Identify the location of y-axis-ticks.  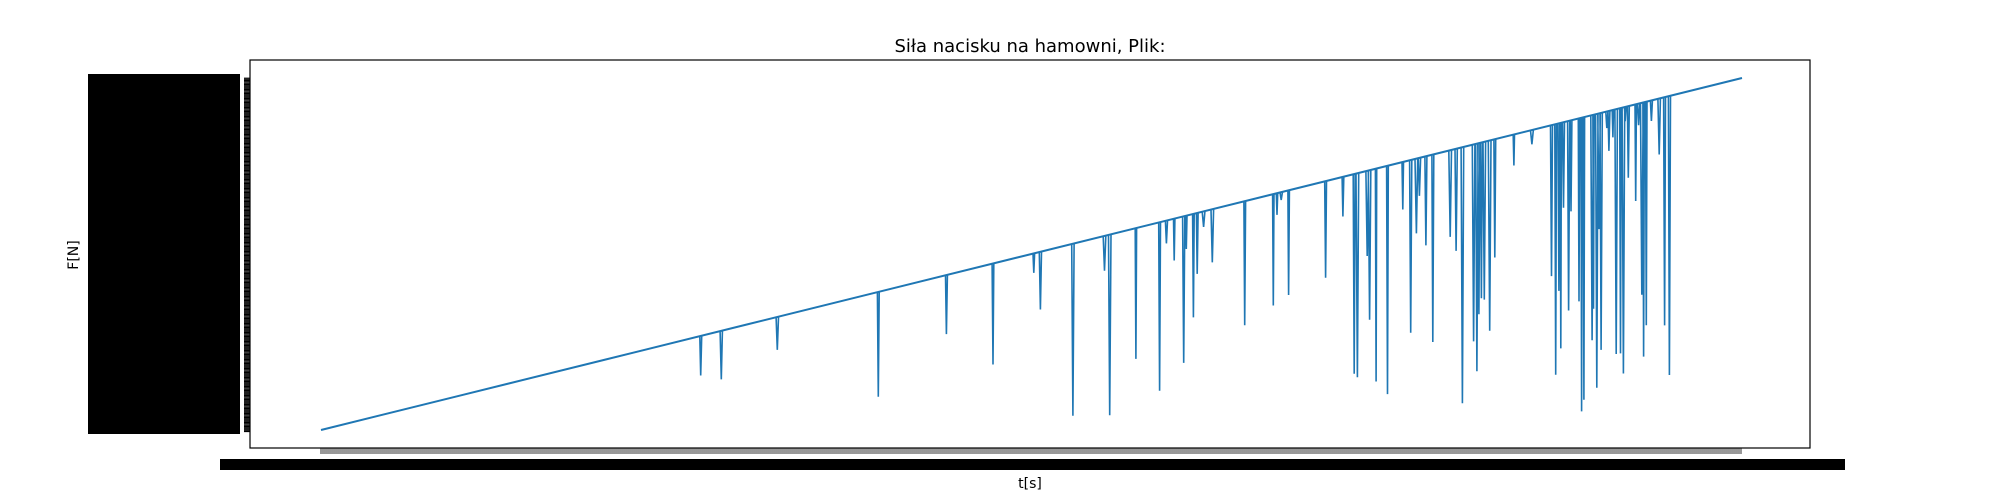
(247, 255).